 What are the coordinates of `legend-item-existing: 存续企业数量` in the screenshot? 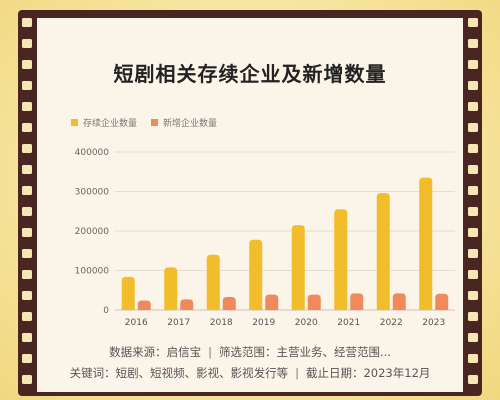 It's located at (104, 122).